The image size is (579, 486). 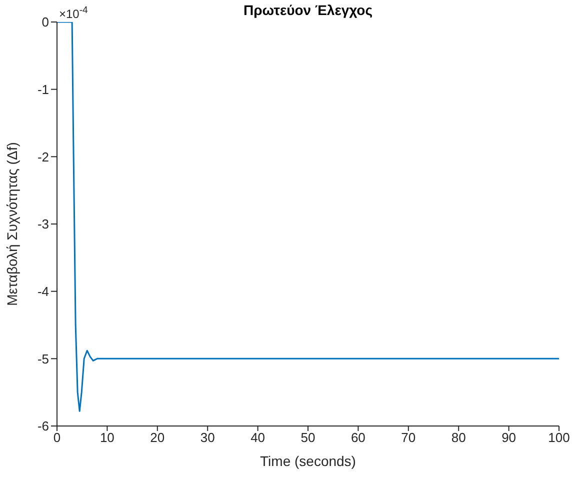 What do you see at coordinates (57, 438) in the screenshot?
I see `x-tick-label: 0` at bounding box center [57, 438].